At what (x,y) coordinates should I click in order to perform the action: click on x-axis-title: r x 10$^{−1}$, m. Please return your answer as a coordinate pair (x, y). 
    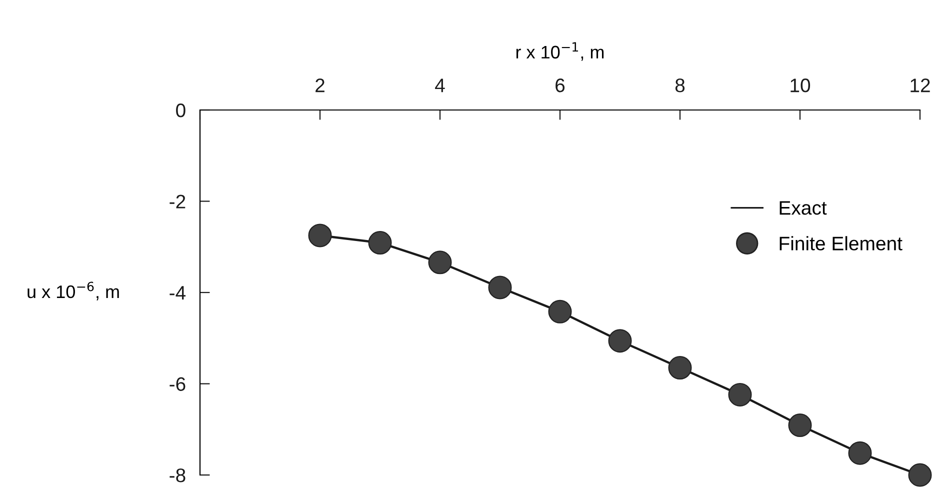
    Looking at the image, I should click on (560, 51).